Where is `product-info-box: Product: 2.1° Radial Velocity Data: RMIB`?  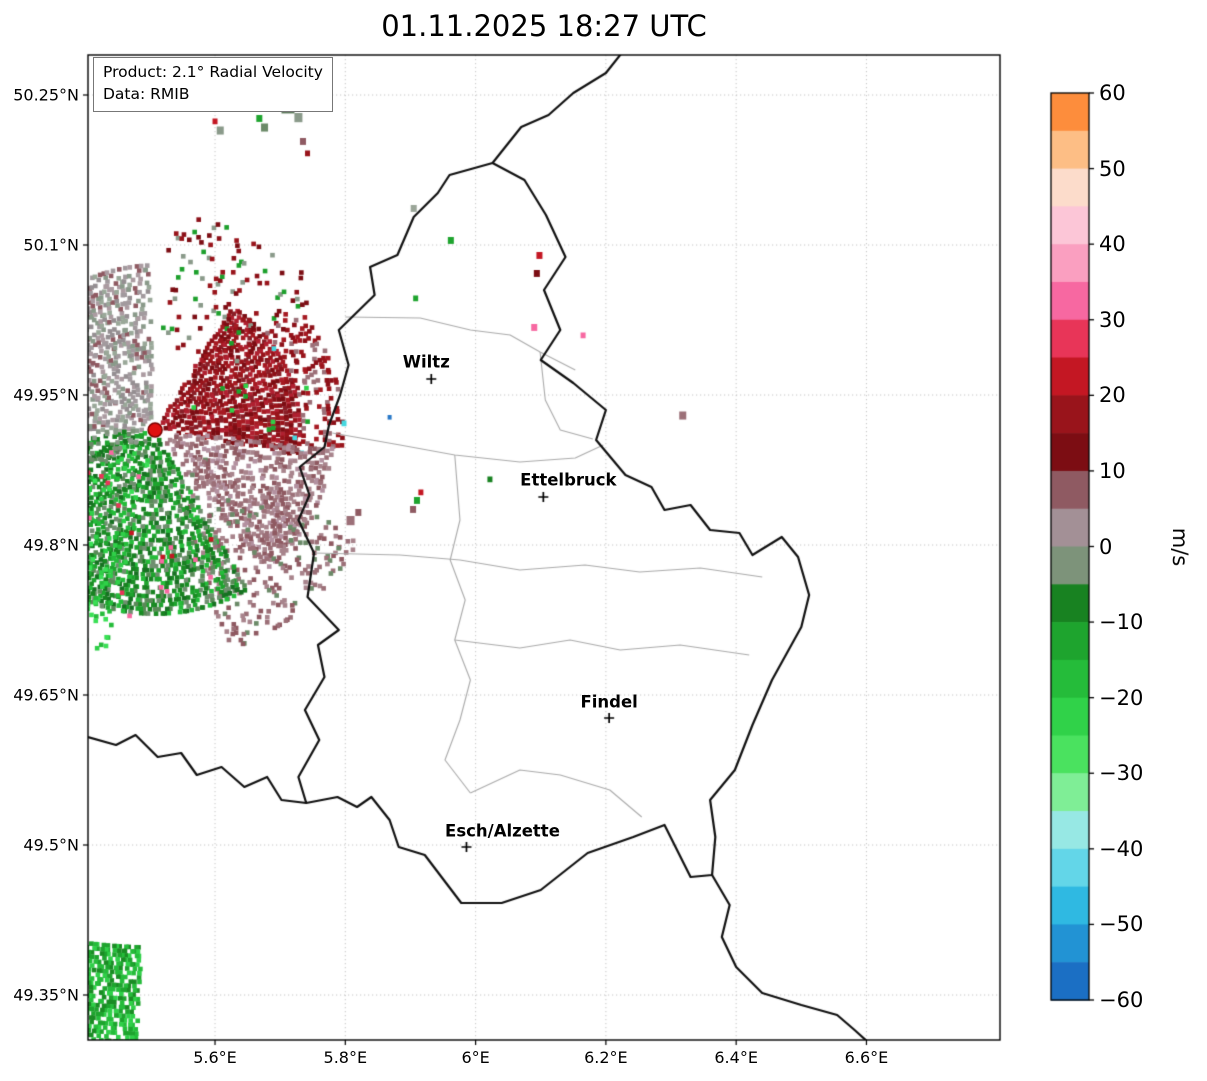 product-info-box: Product: 2.1° Radial Velocity Data: RMIB is located at coordinates (213, 84).